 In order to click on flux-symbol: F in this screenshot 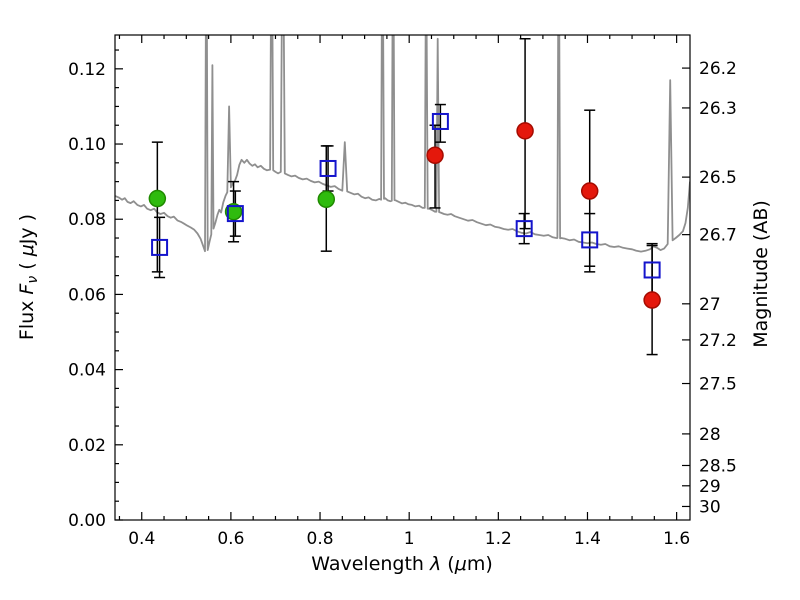, I will do `click(27, 289)`.